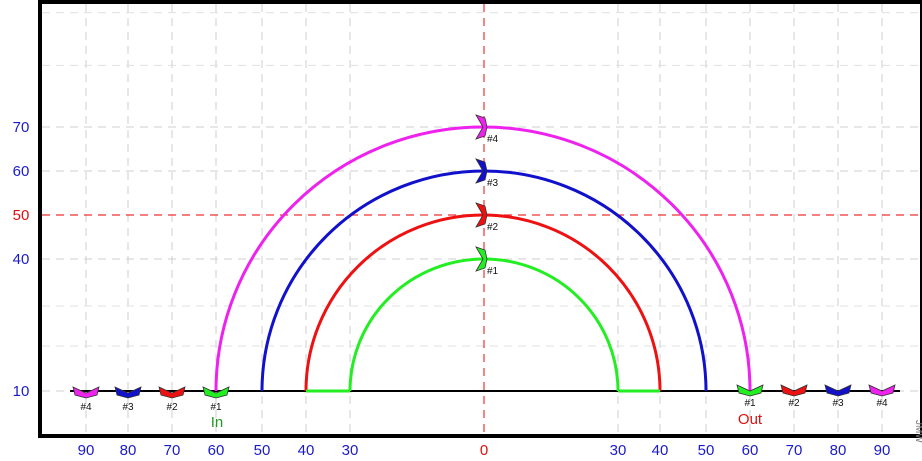 The width and height of the screenshot is (922, 461). What do you see at coordinates (493, 271) in the screenshot?
I see `apex-marker-label: #1` at bounding box center [493, 271].